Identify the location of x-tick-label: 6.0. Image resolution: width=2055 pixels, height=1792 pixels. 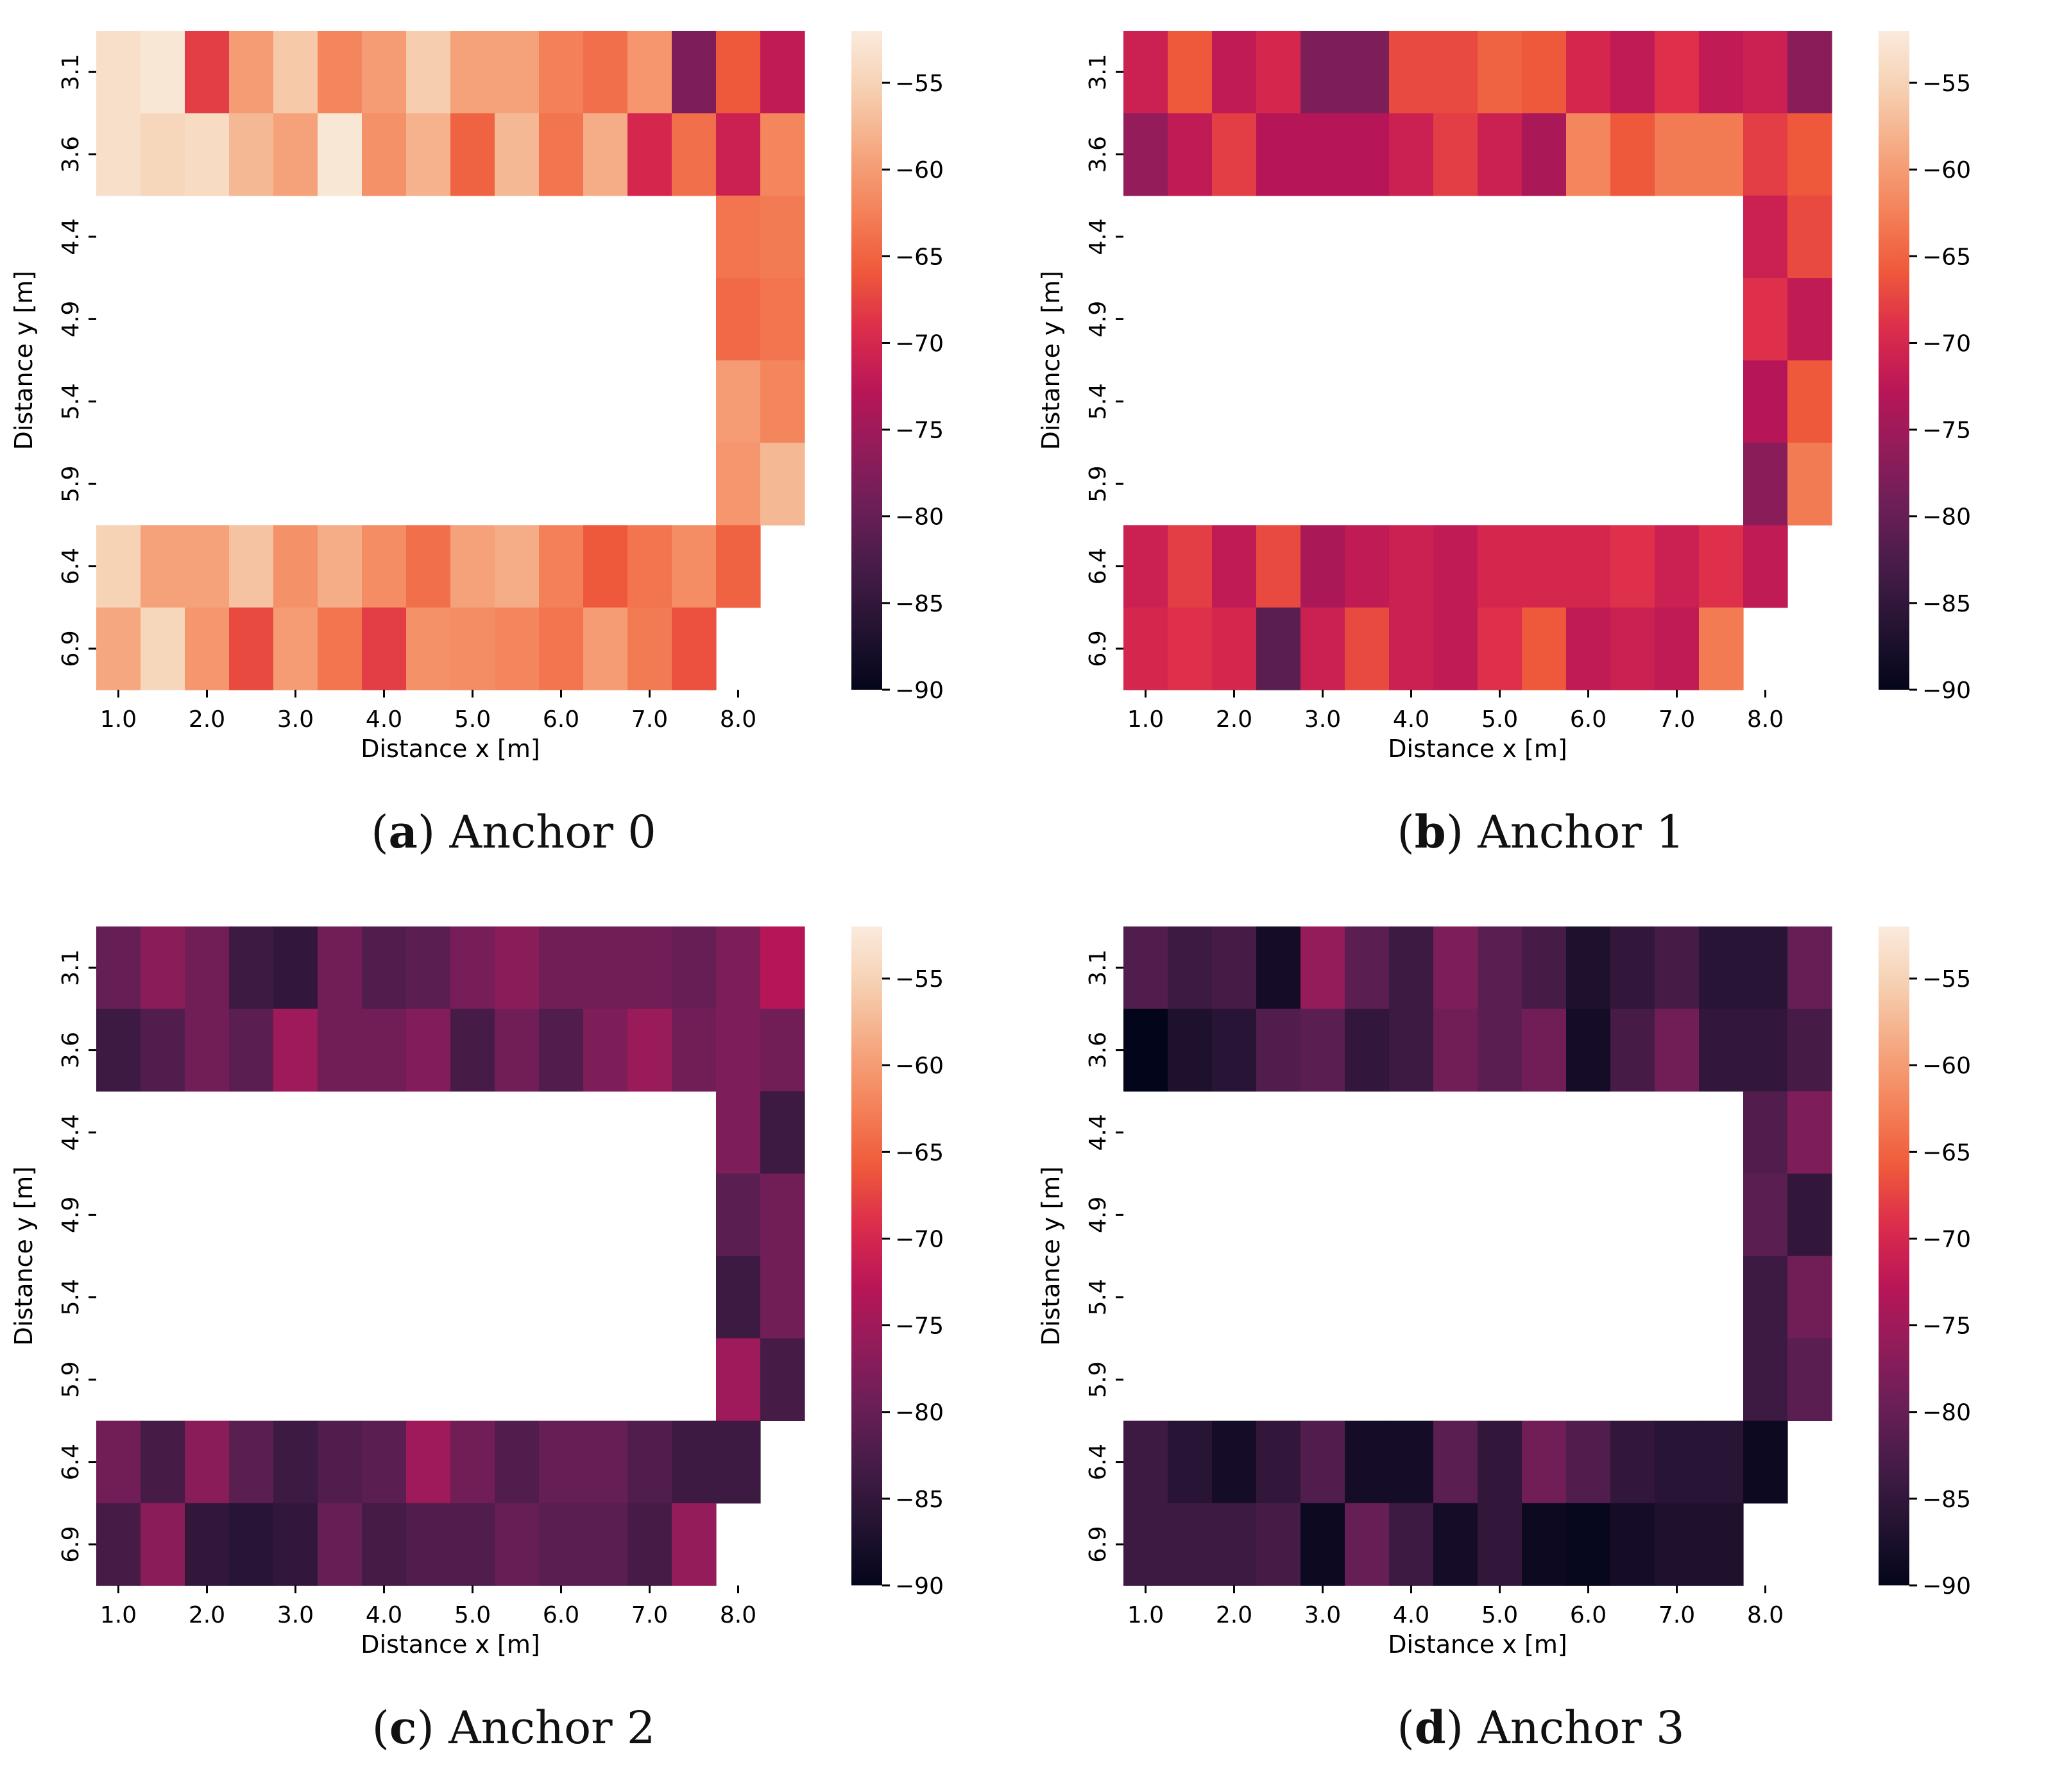
(1588, 719).